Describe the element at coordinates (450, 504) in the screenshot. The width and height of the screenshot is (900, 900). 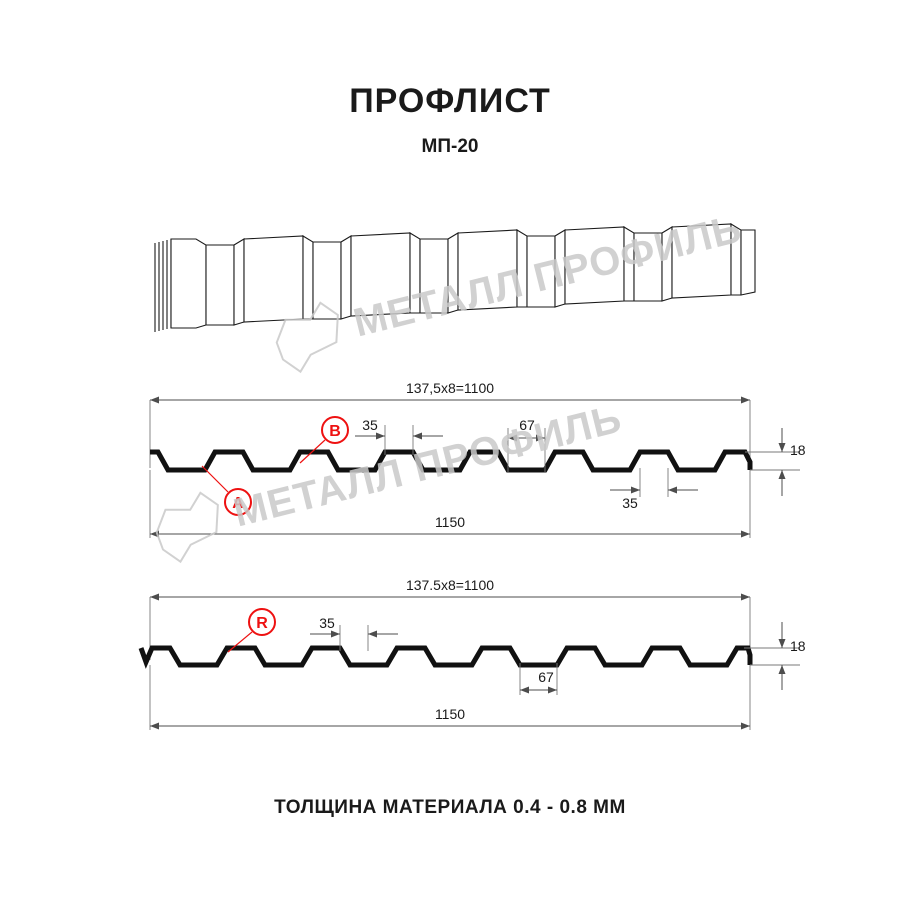
I see `dimension-bottom-overall-top: 1150` at that location.